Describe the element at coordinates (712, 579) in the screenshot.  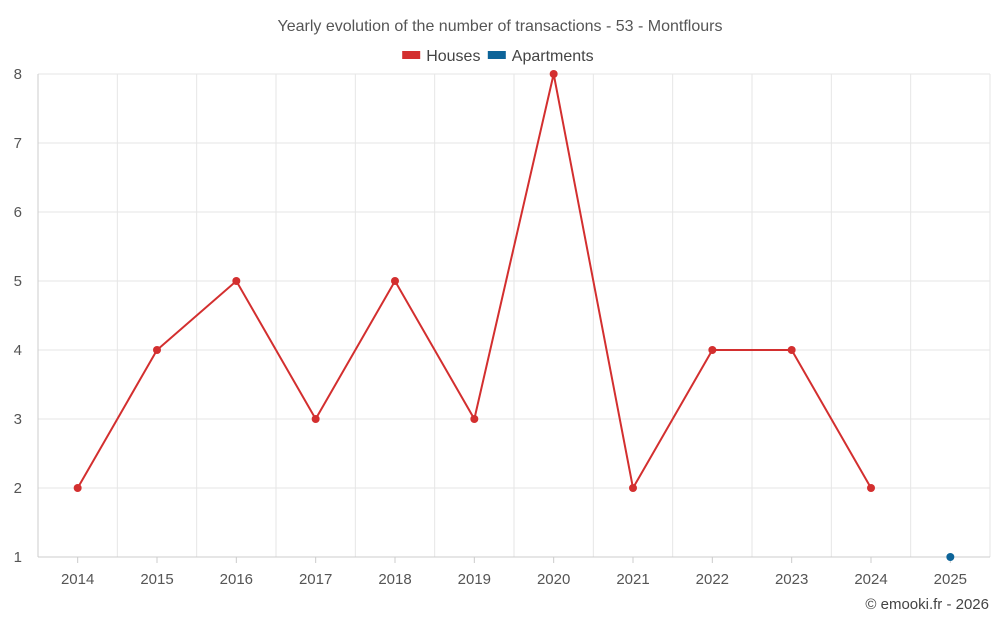
I see `x-tick-label: 2022` at that location.